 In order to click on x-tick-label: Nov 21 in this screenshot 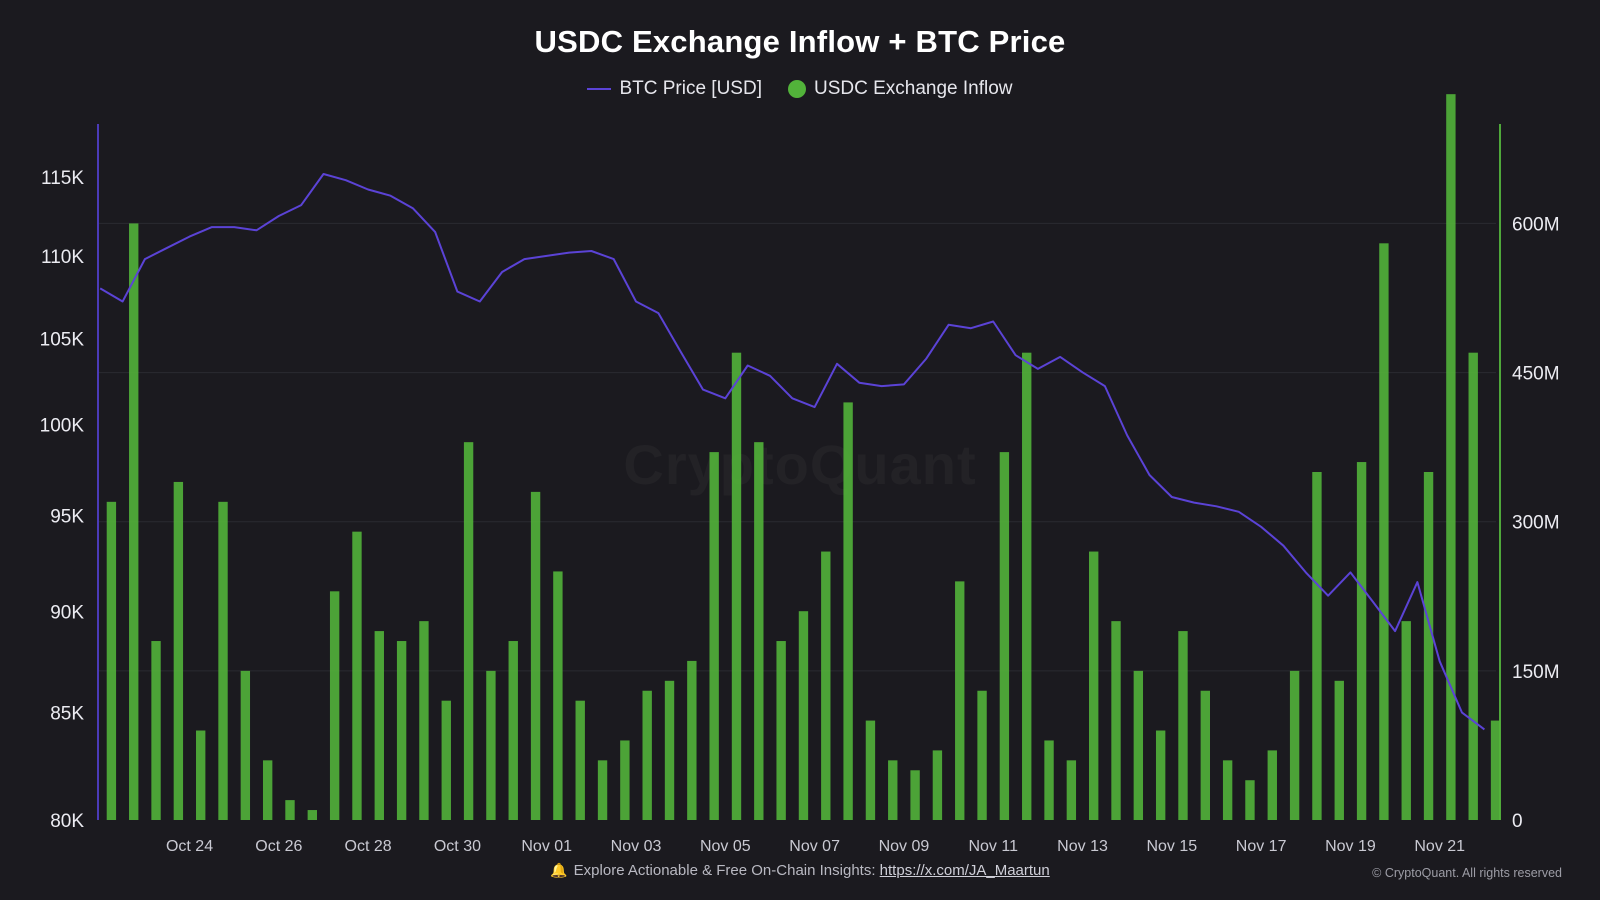, I will do `click(1439, 846)`.